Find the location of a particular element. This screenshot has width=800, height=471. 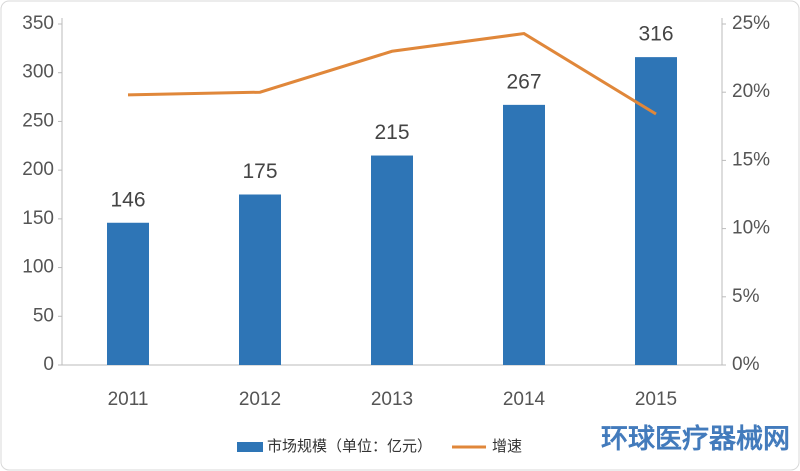

x-tick-label: 2014 is located at coordinates (524, 399).